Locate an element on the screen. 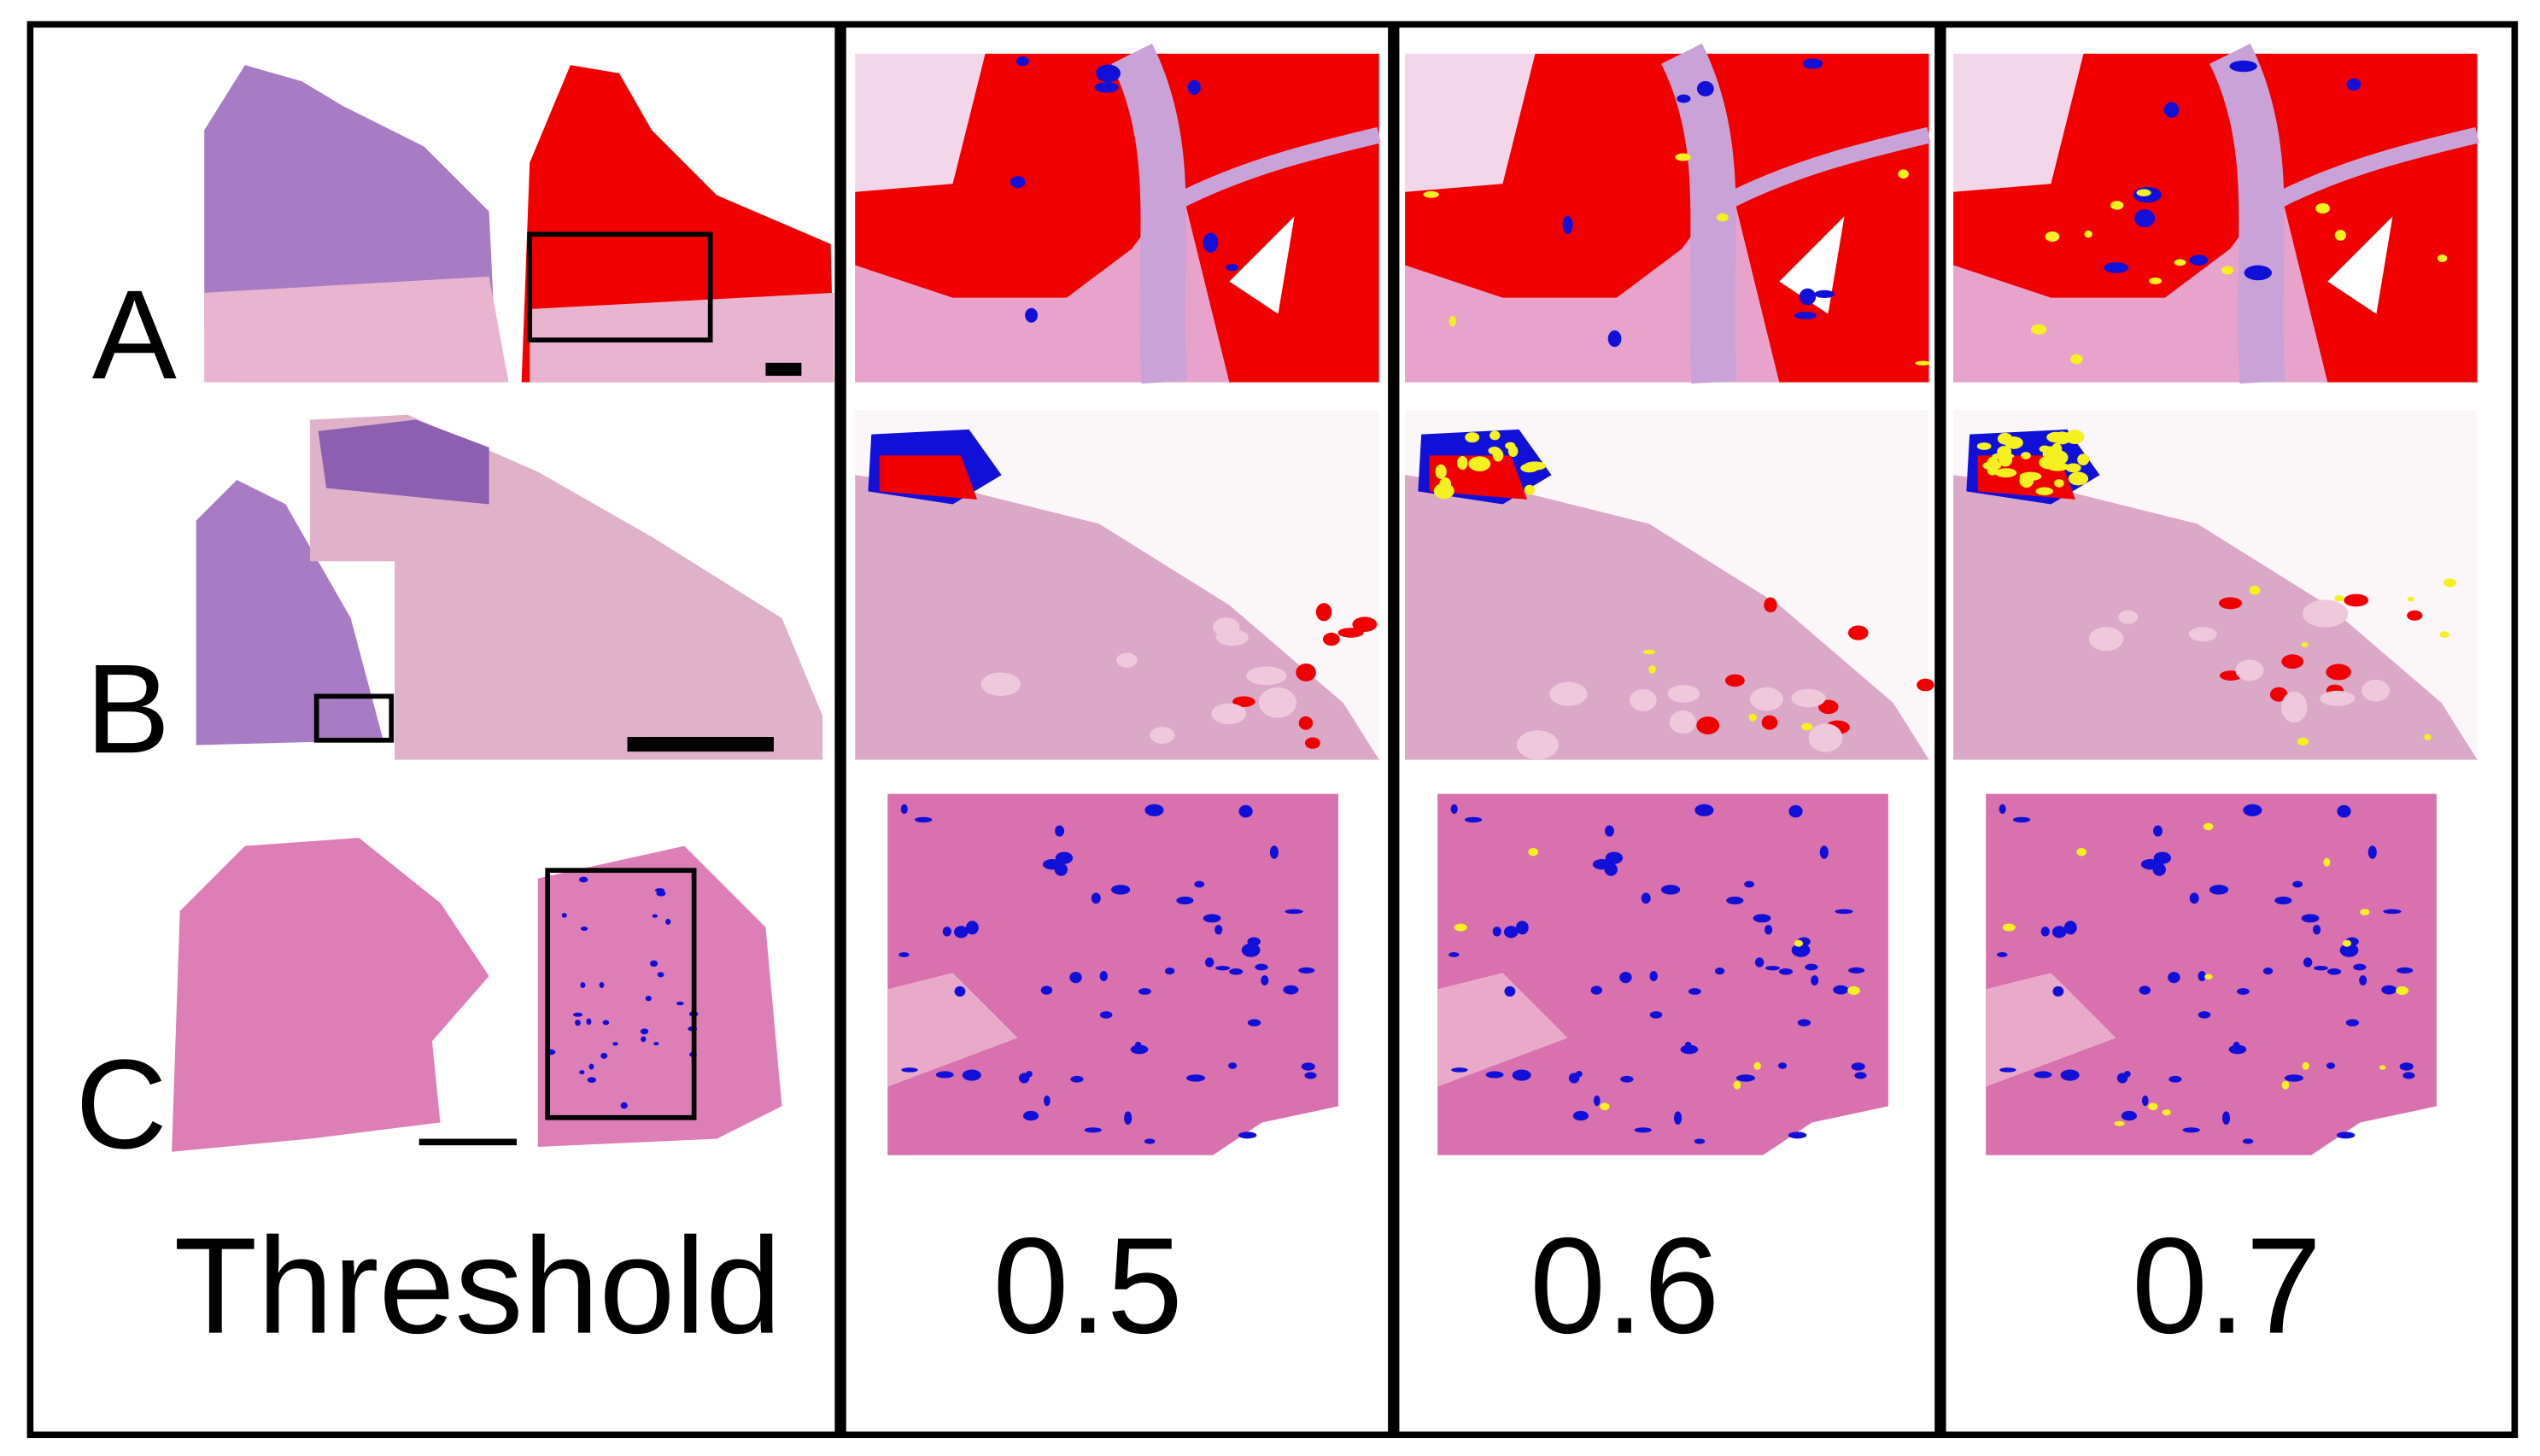 The image size is (2540, 1456). column-label: 0.6 is located at coordinates (1624, 1285).